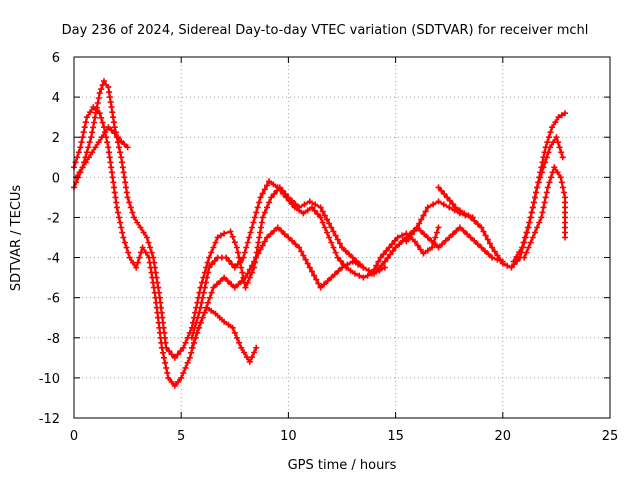 The width and height of the screenshot is (640, 480). I want to click on y-tick-label: -8, so click(53, 339).